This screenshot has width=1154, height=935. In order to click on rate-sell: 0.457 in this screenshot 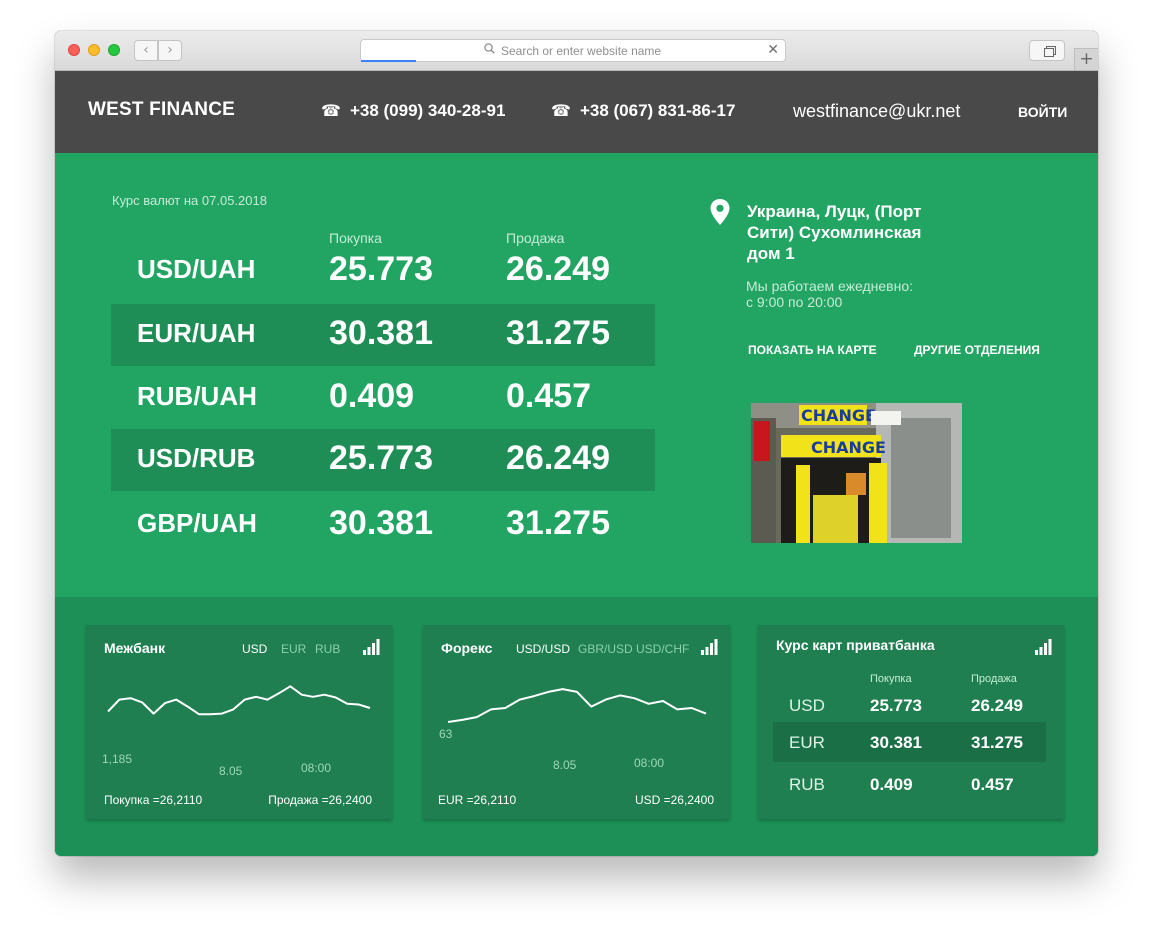, I will do `click(549, 396)`.